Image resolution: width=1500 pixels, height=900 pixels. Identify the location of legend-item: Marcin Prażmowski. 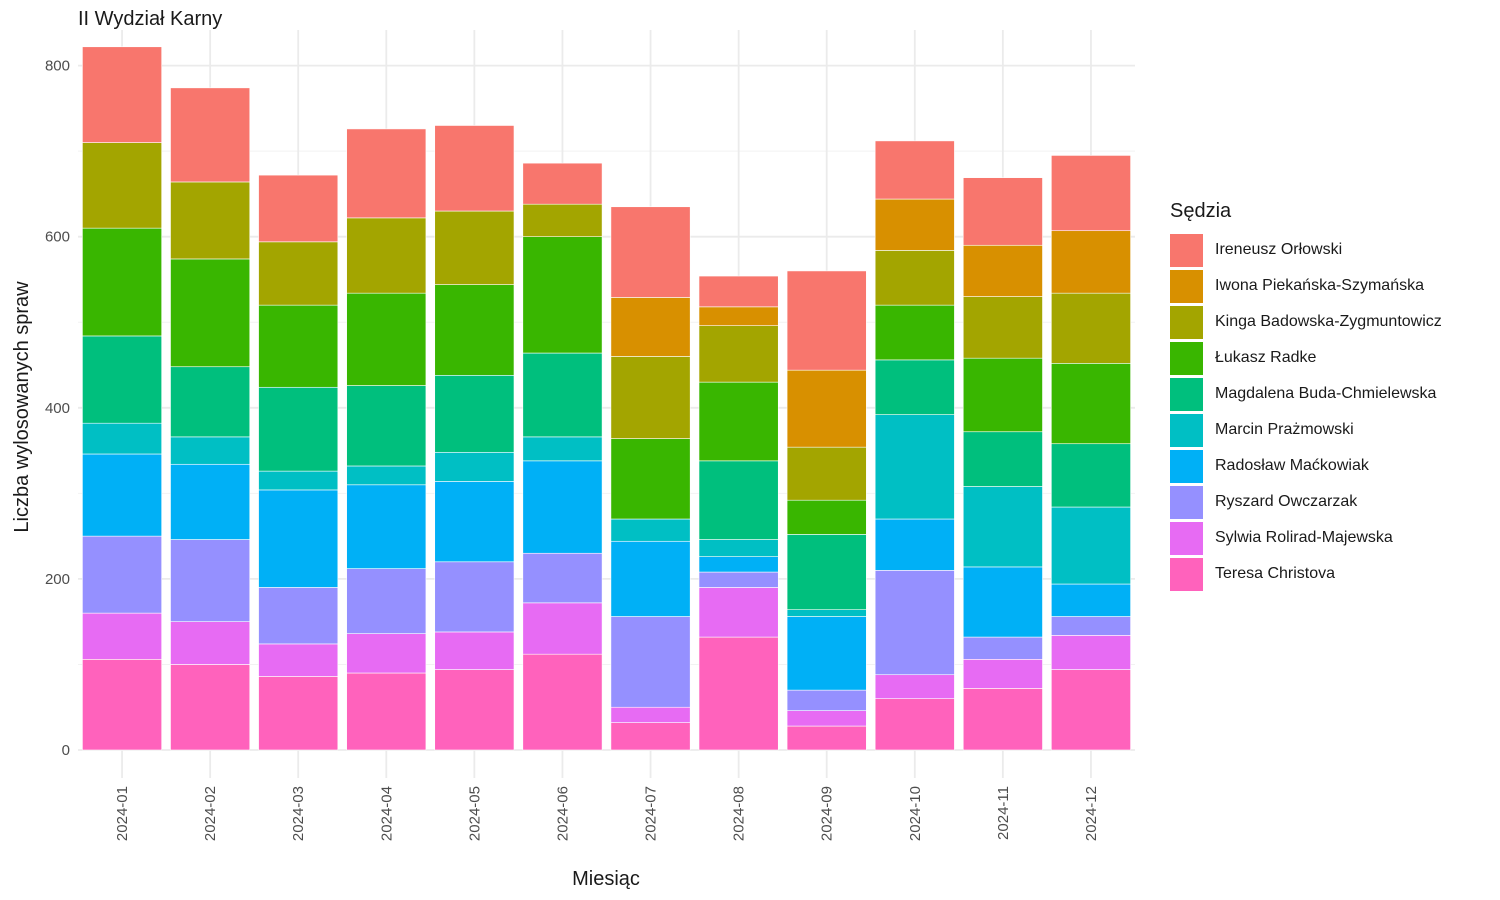
(1306, 430).